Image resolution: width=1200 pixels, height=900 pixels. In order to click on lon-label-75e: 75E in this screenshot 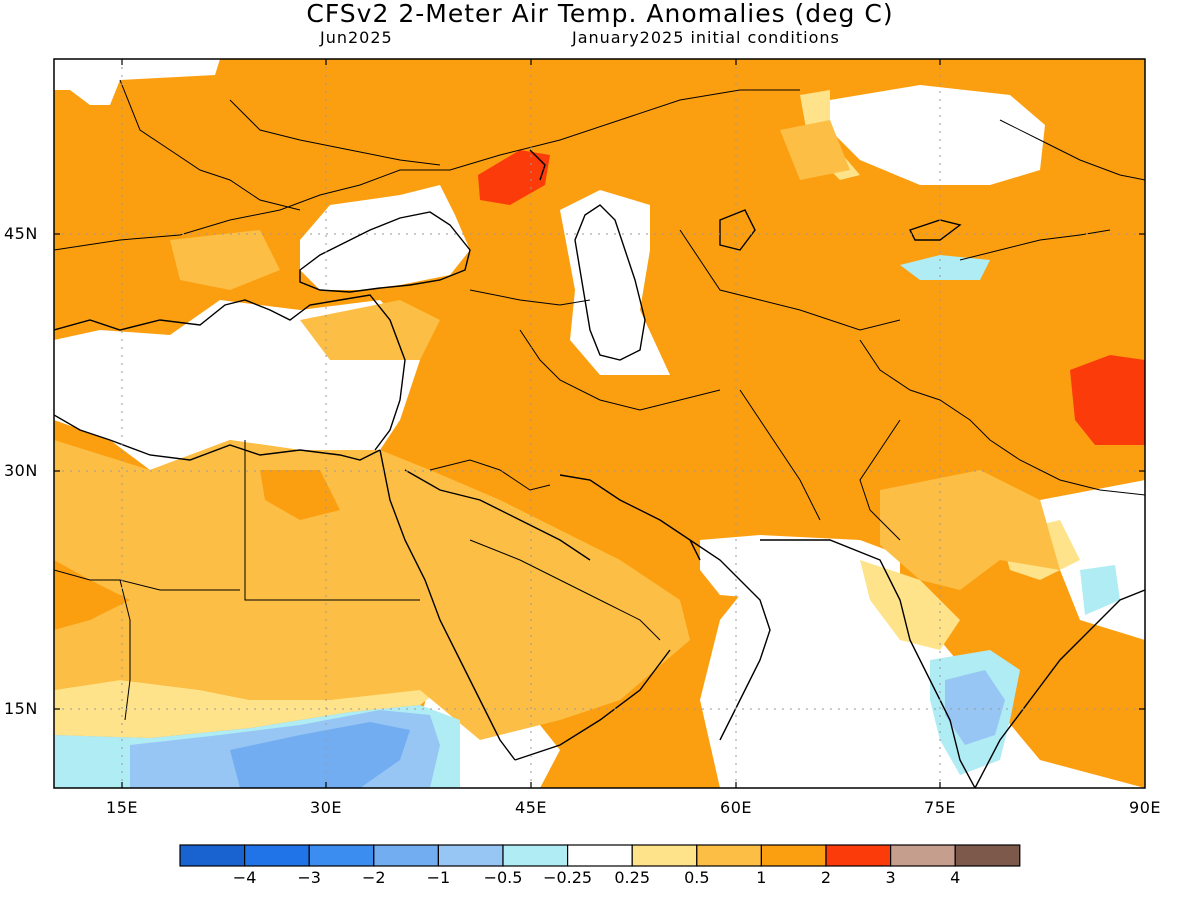, I will do `click(940, 807)`.